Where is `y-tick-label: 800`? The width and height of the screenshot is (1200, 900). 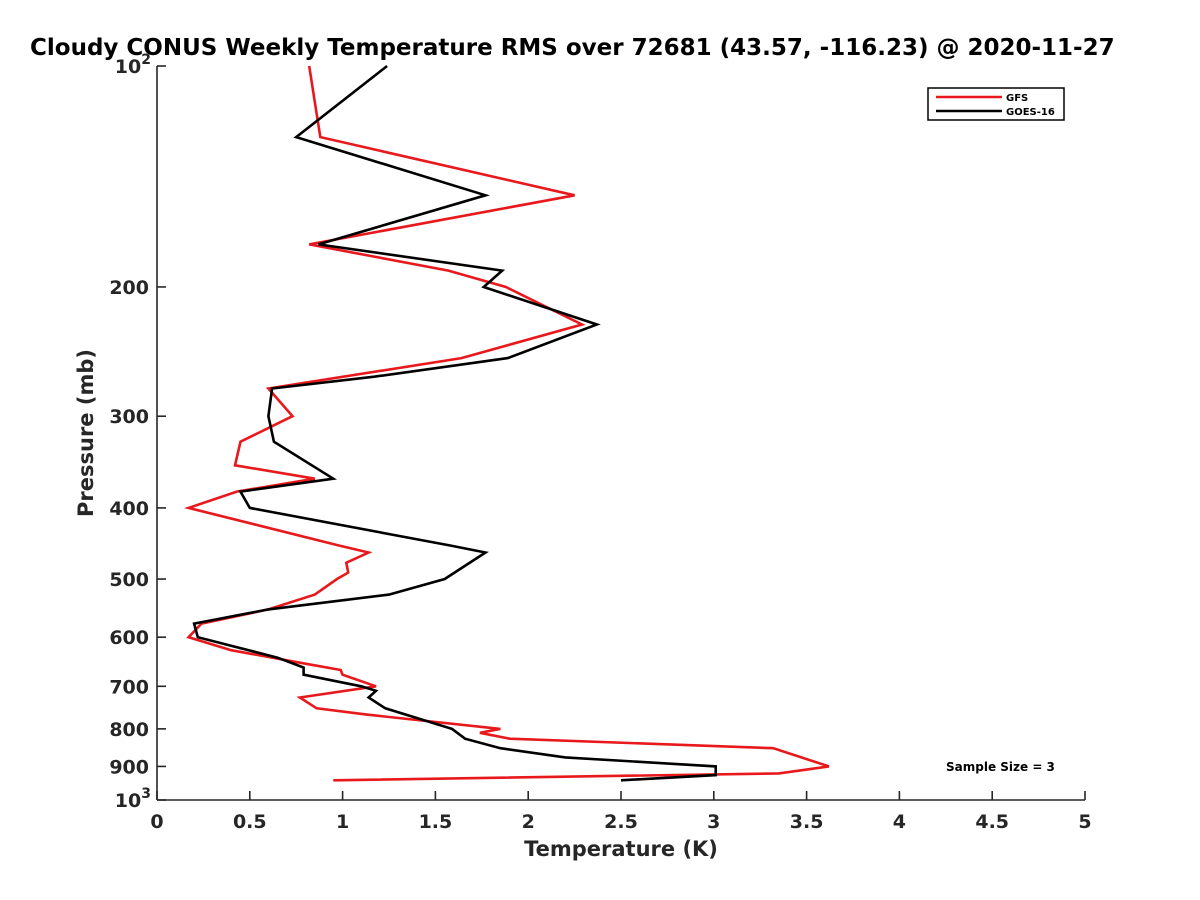
y-tick-label: 800 is located at coordinates (129, 730).